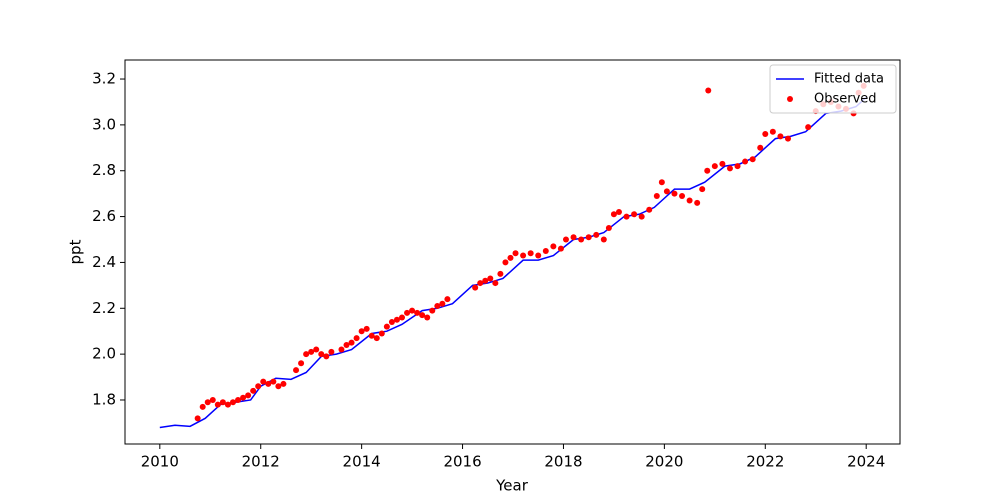 The width and height of the screenshot is (1000, 500). Describe the element at coordinates (845, 99) in the screenshot. I see `legend-label: Observed` at that location.